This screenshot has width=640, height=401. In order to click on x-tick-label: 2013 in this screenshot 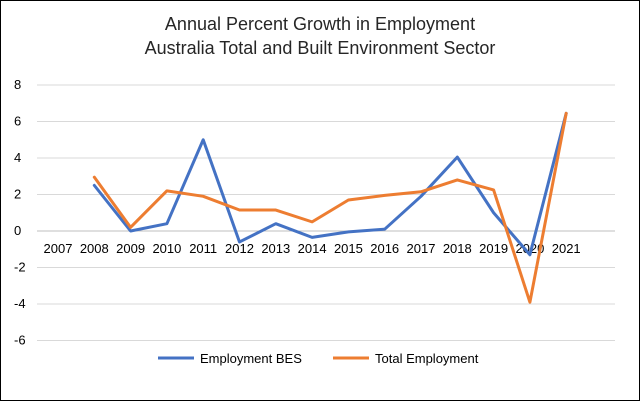, I will do `click(275, 248)`.